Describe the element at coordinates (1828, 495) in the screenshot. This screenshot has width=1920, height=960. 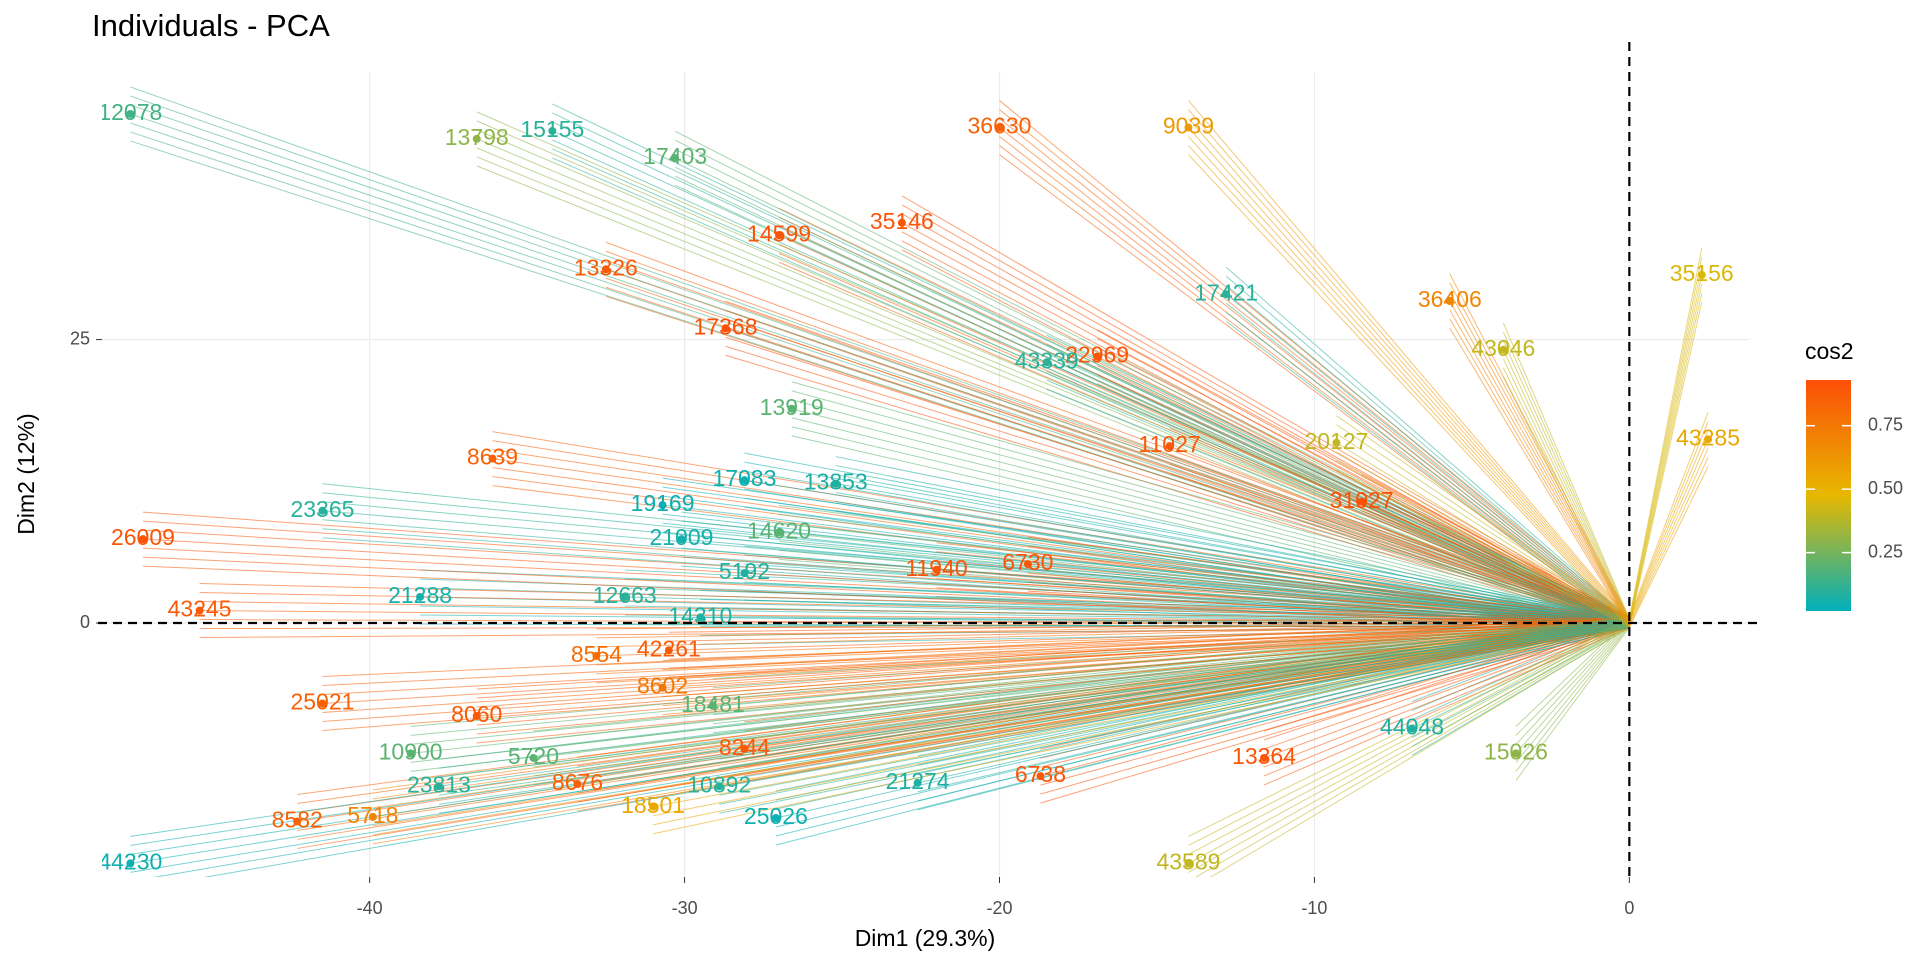
I see `colorbar` at that location.